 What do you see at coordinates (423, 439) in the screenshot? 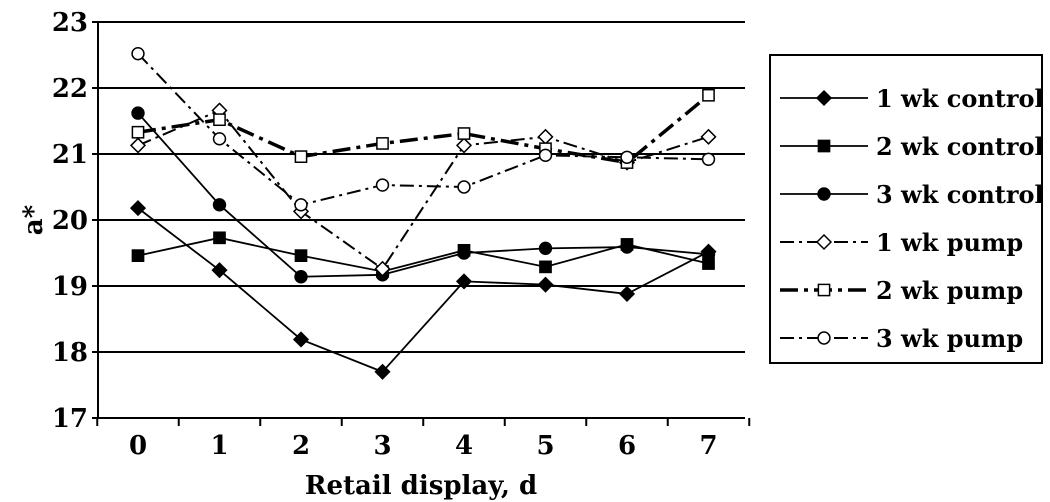
I see `x-ticks: 0 1 2 3 4 5 6 7` at bounding box center [423, 439].